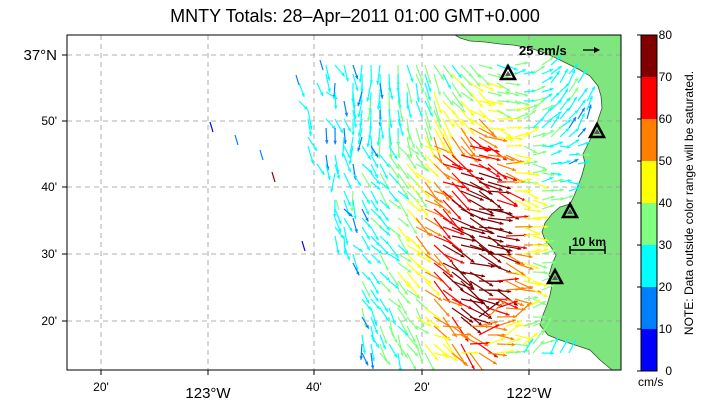  What do you see at coordinates (208, 393) in the screenshot?
I see `x-tick-label: 123°W` at bounding box center [208, 393].